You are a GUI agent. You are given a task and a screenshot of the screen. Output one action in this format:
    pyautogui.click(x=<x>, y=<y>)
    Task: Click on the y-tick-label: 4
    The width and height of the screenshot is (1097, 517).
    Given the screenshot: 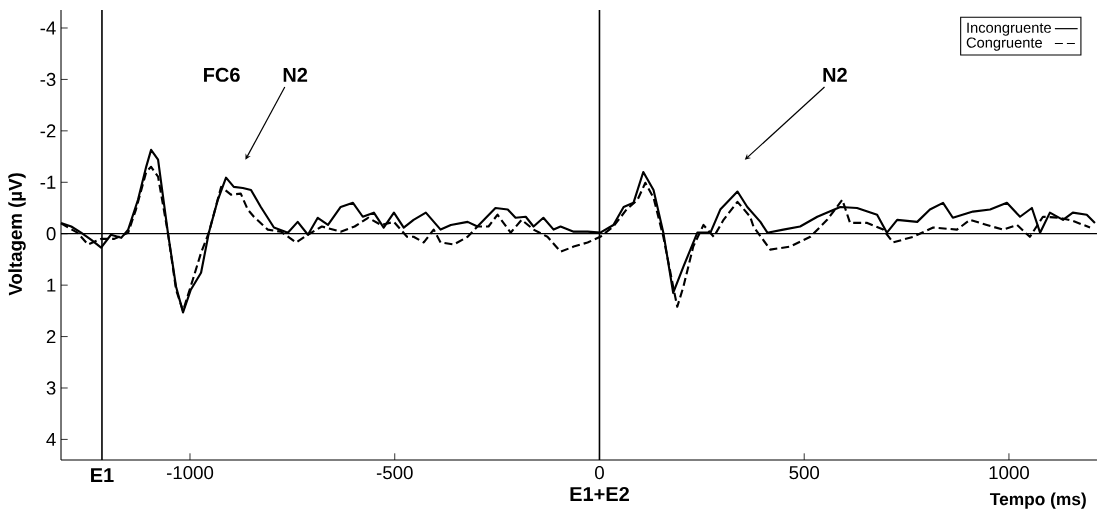 What is the action you would take?
    pyautogui.click(x=51, y=439)
    